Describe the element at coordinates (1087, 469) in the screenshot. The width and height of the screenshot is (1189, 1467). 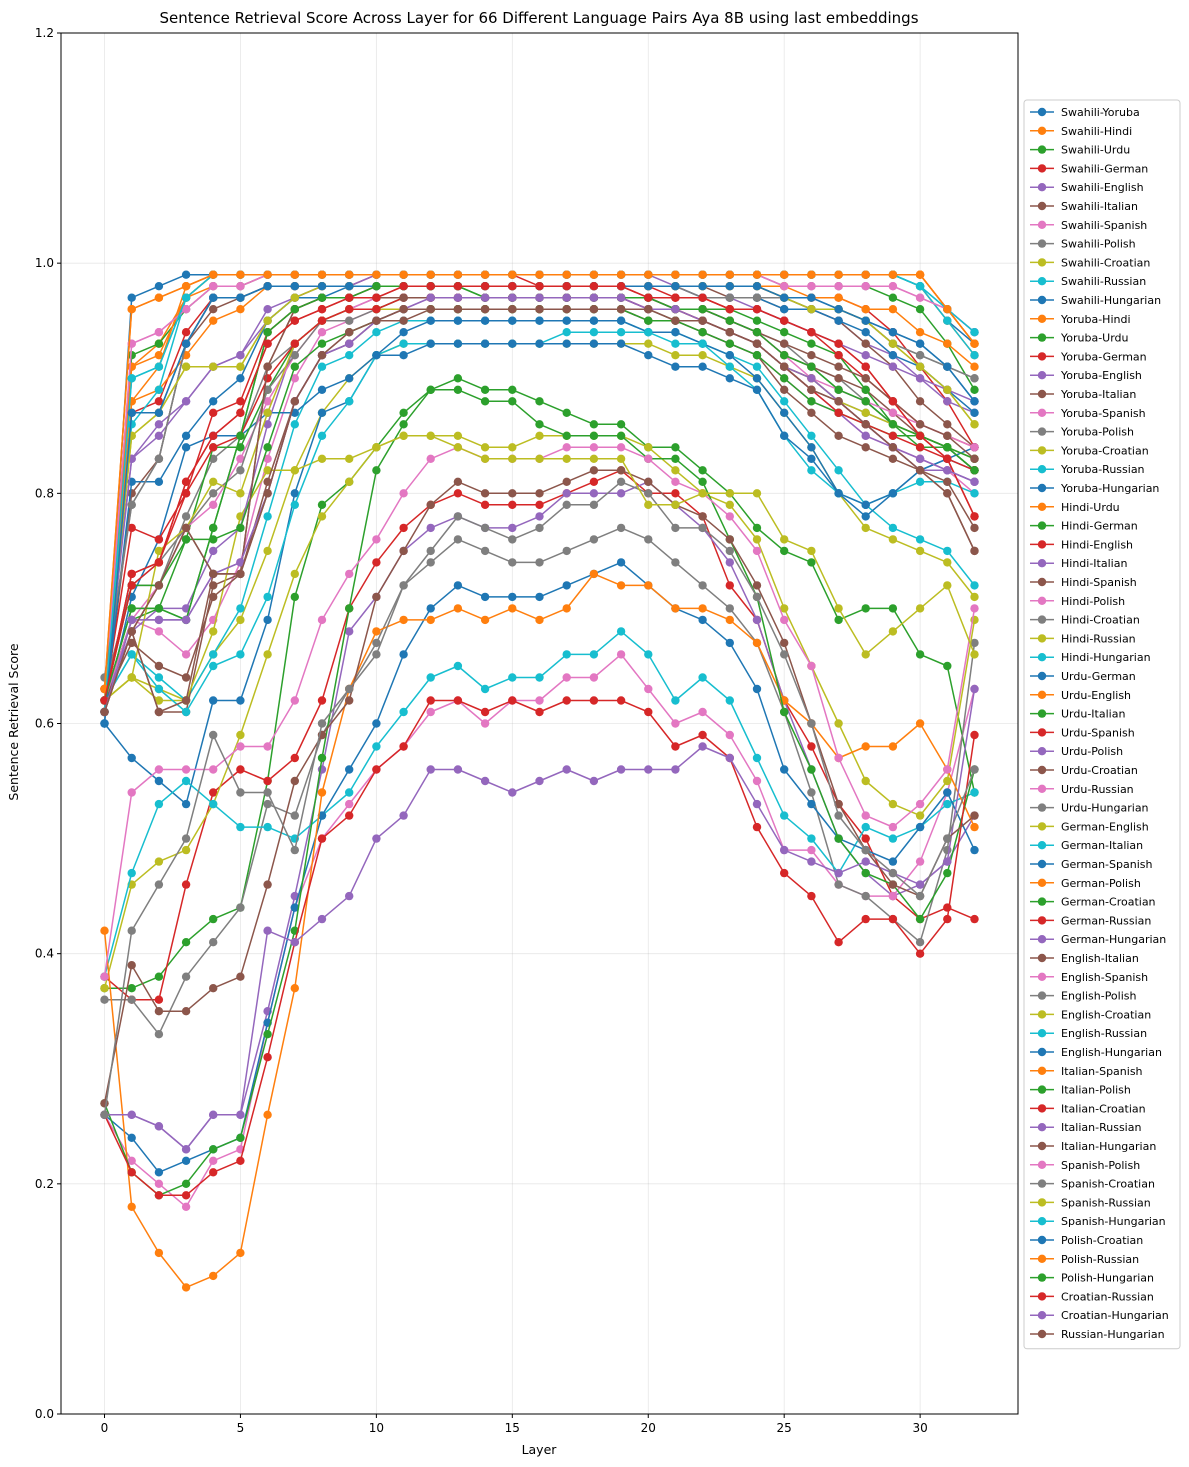
I see `legend-item: Yoruba-Russian` at that location.